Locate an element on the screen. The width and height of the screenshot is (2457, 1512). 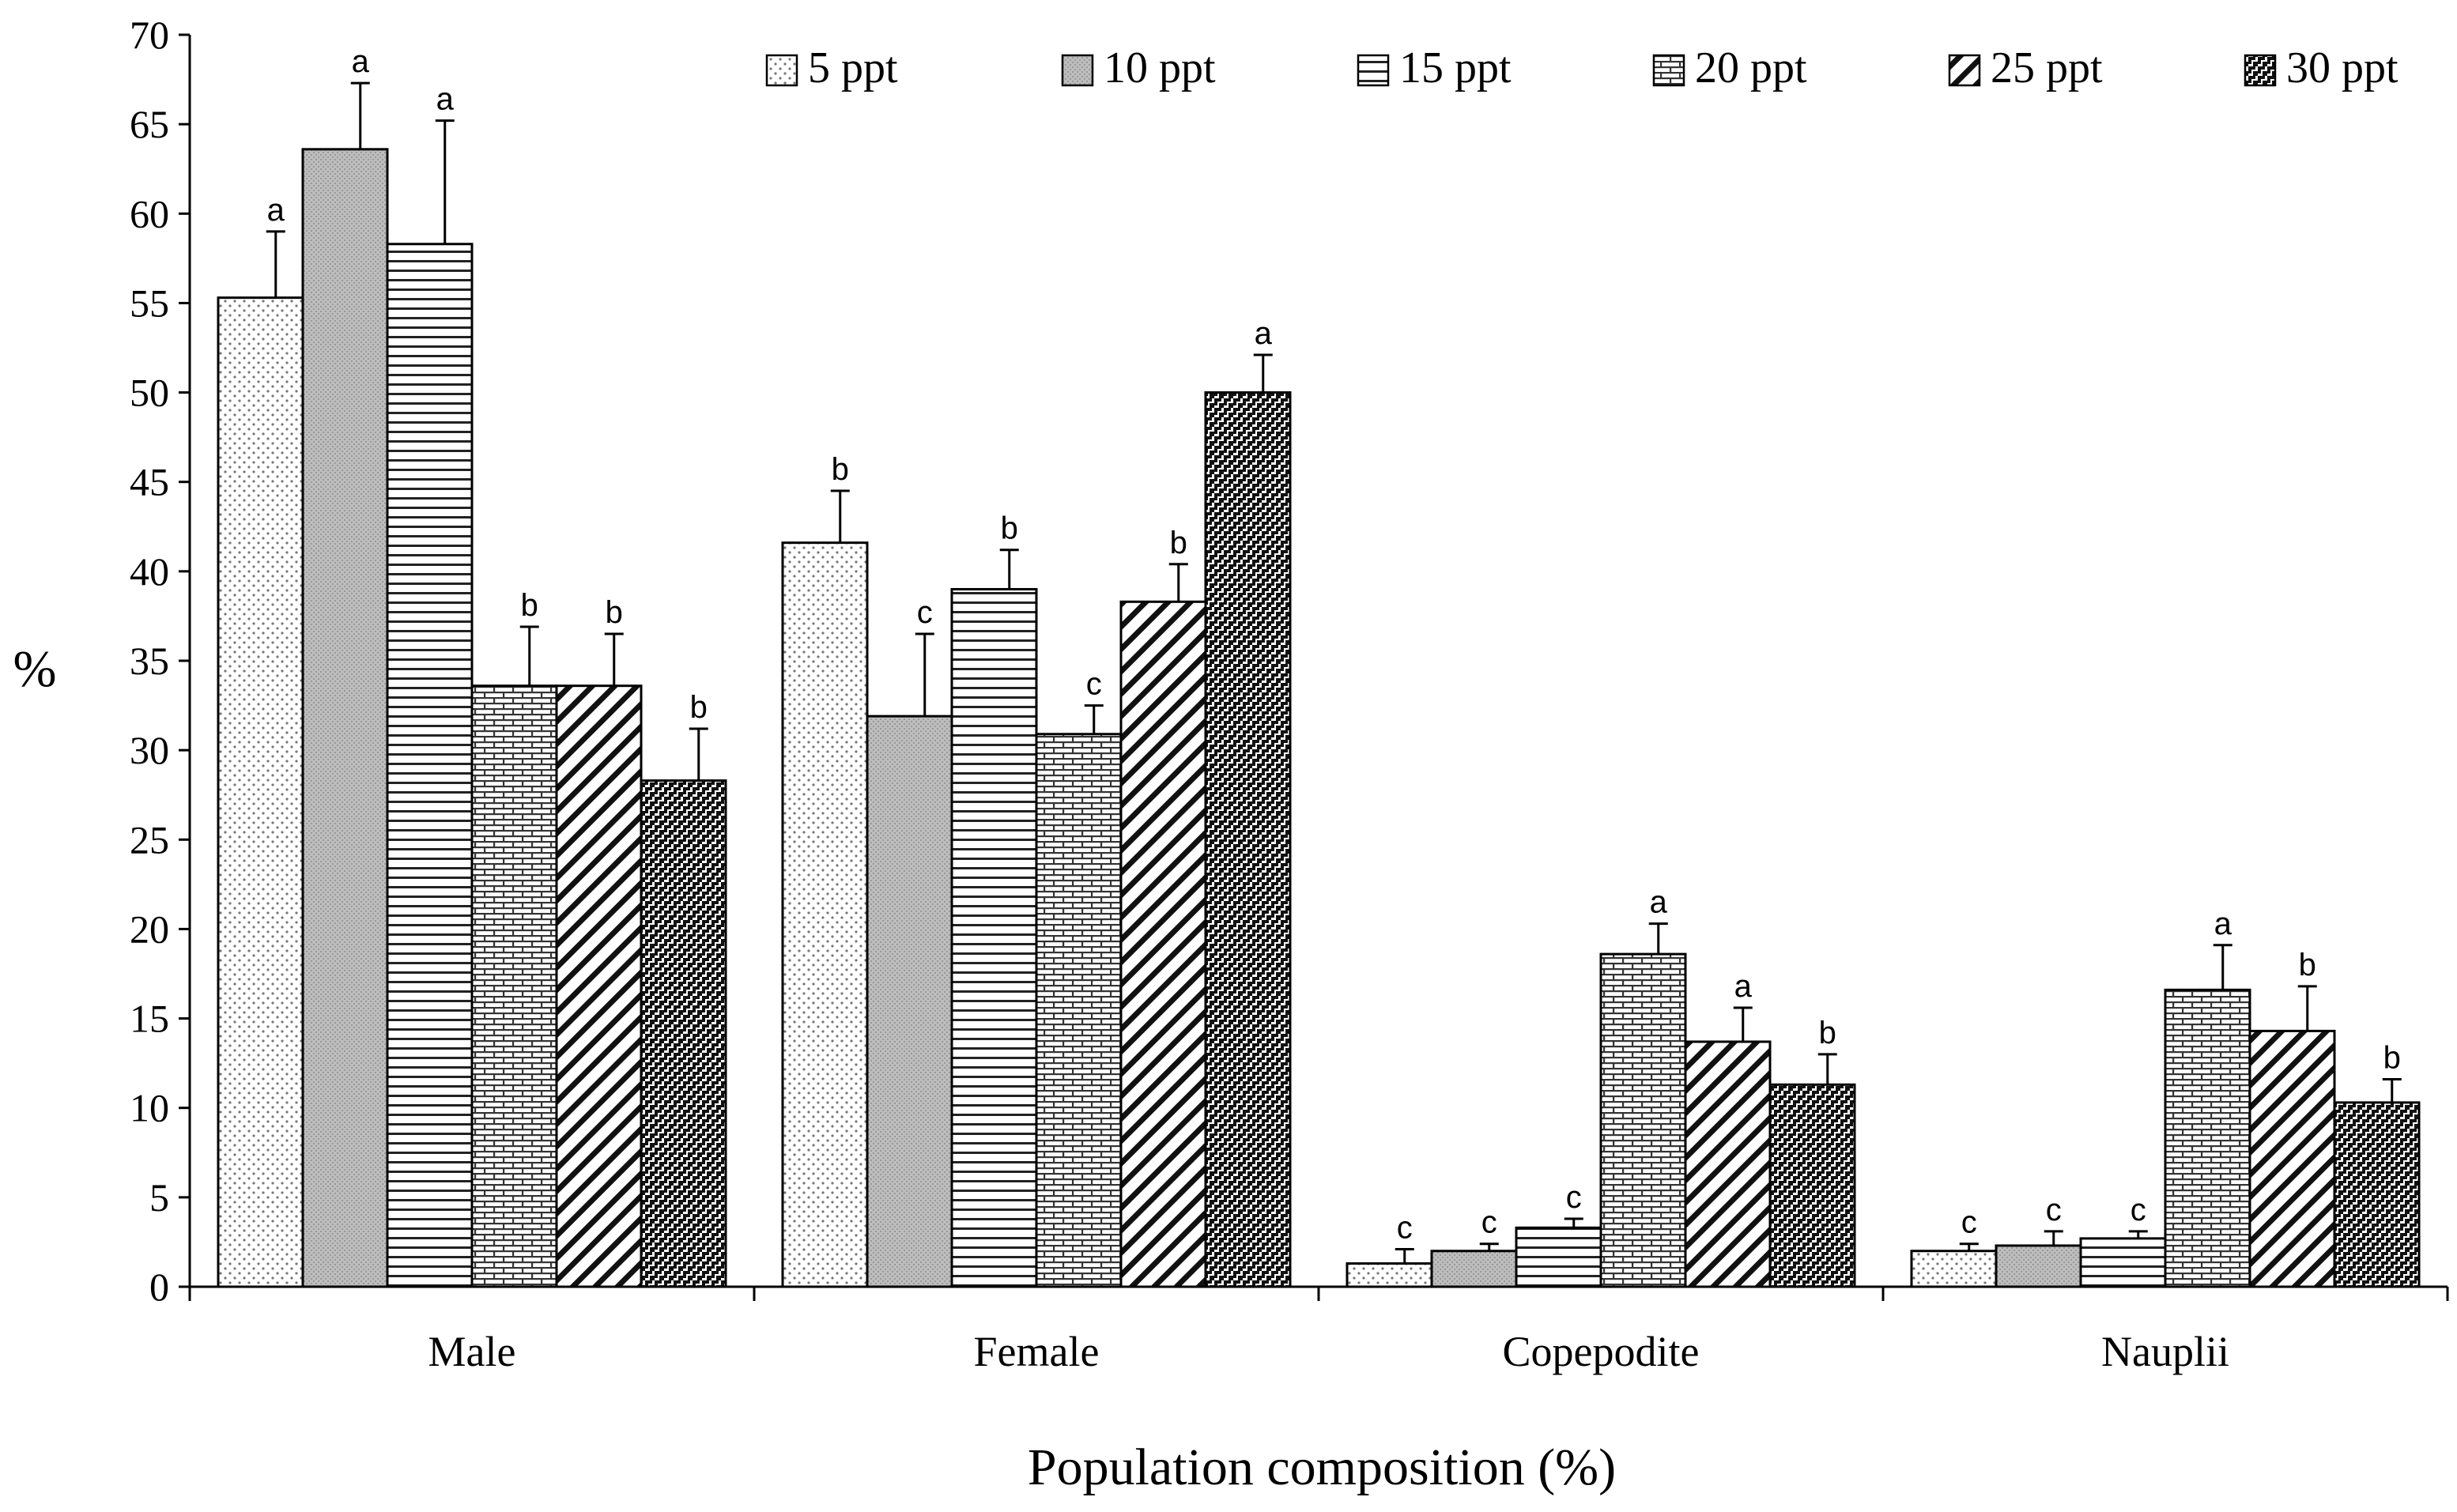
category-label: Nauplii is located at coordinates (2165, 1351).